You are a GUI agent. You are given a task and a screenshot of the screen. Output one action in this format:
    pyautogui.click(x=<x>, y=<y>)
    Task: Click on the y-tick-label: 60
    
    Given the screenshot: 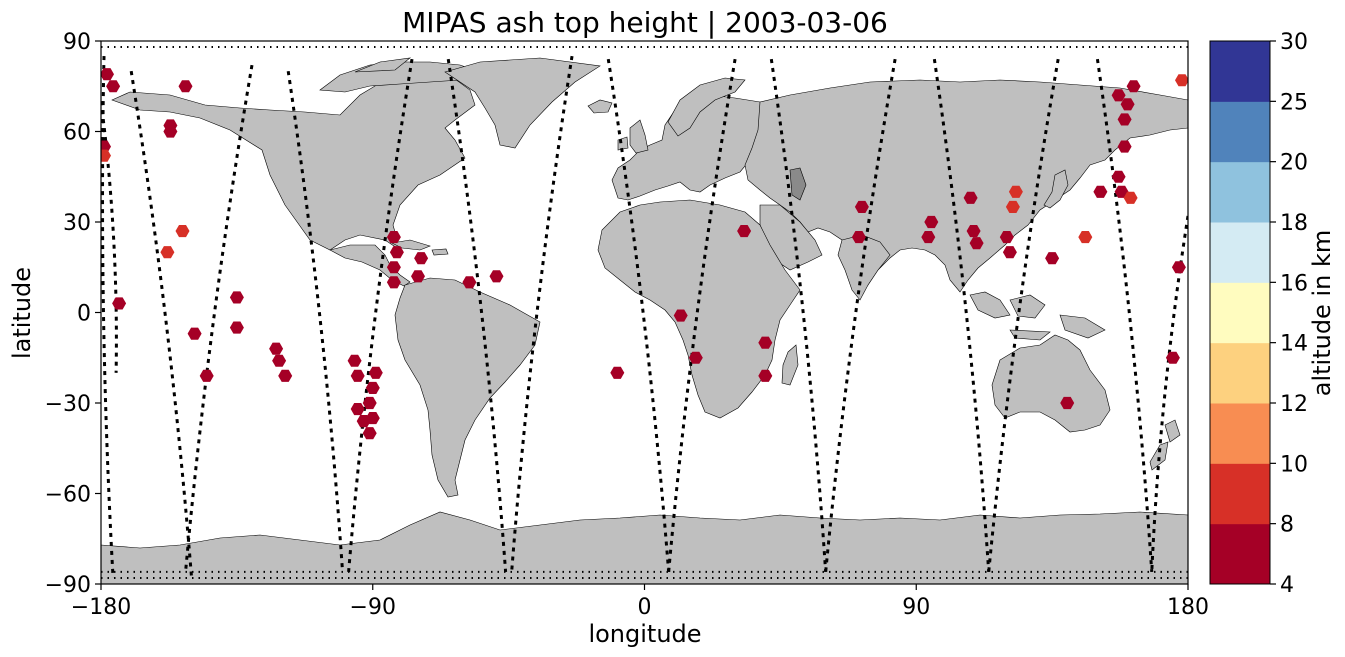 What is the action you would take?
    pyautogui.click(x=77, y=133)
    